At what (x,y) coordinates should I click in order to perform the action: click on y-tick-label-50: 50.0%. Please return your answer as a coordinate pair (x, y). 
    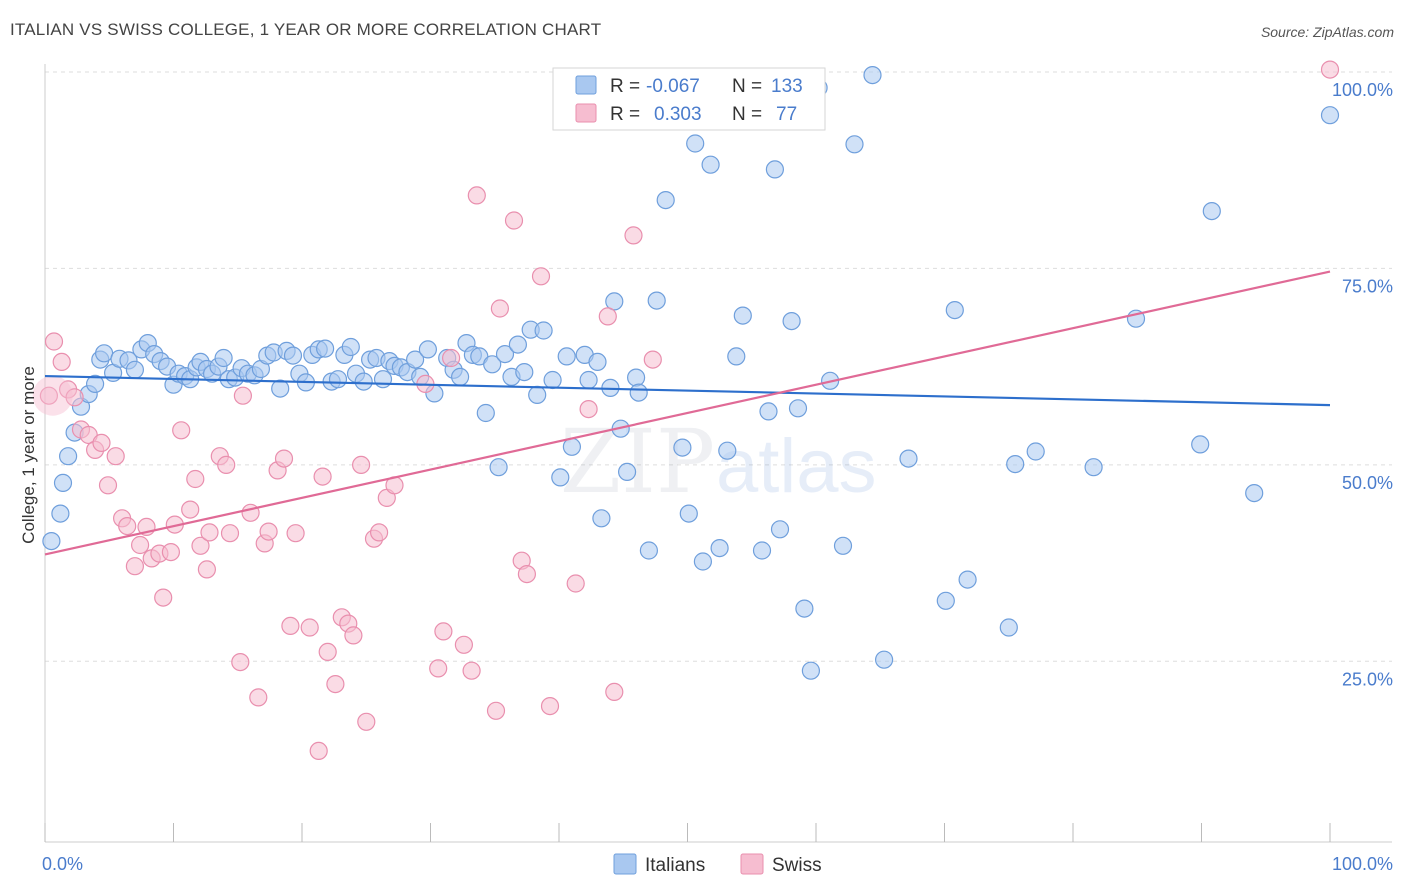
    Looking at the image, I should click on (1367, 483).